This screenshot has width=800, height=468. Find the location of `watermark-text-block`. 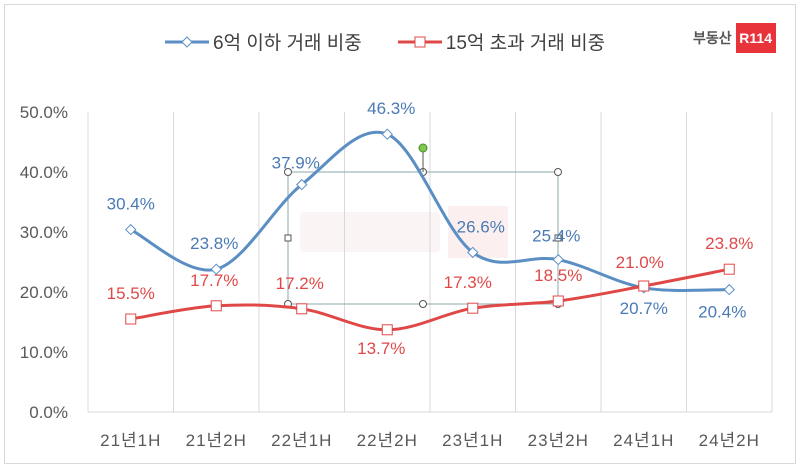

watermark-text-block is located at coordinates (370, 232).